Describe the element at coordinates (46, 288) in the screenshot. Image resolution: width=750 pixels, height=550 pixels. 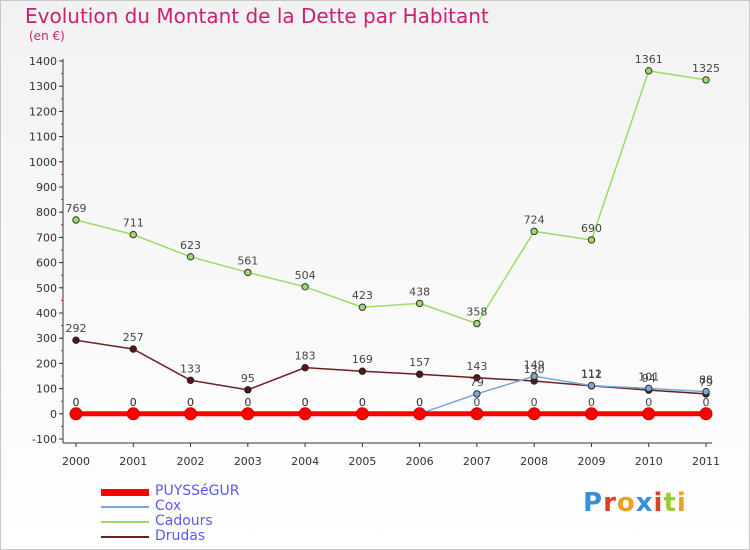
I see `y-tick-label: 500` at that location.